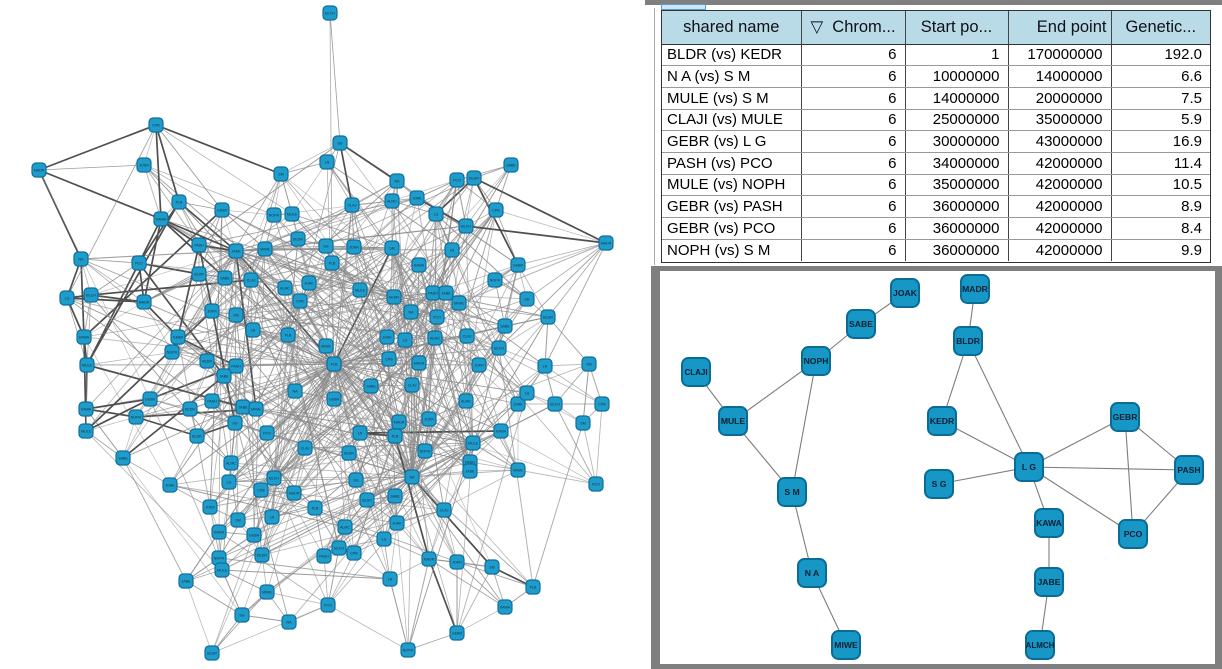 Image resolution: width=1222 pixels, height=669 pixels. Describe the element at coordinates (1029, 467) in the screenshot. I see `svg-text: L G` at that location.